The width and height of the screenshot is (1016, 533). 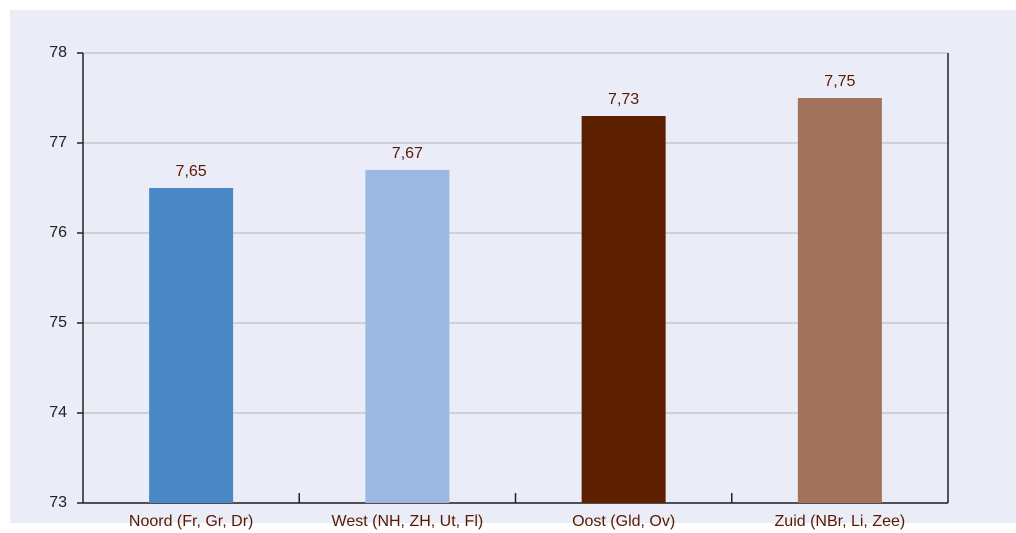 I want to click on y-tick-label: 74, so click(x=58, y=412).